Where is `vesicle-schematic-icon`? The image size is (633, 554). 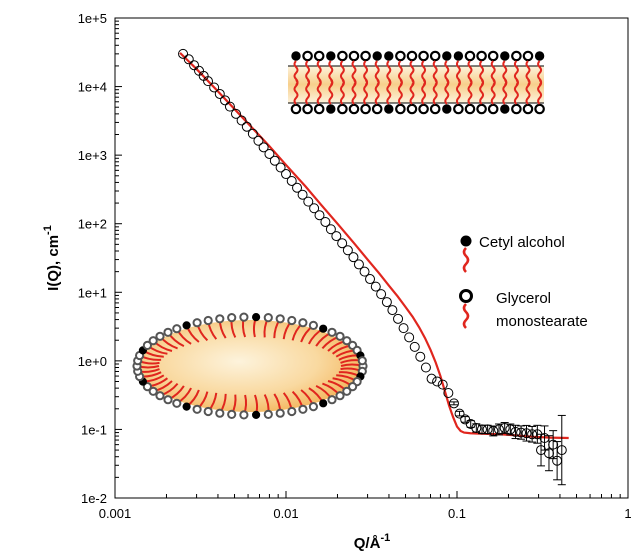
vesicle-schematic-icon is located at coordinates (250, 366).